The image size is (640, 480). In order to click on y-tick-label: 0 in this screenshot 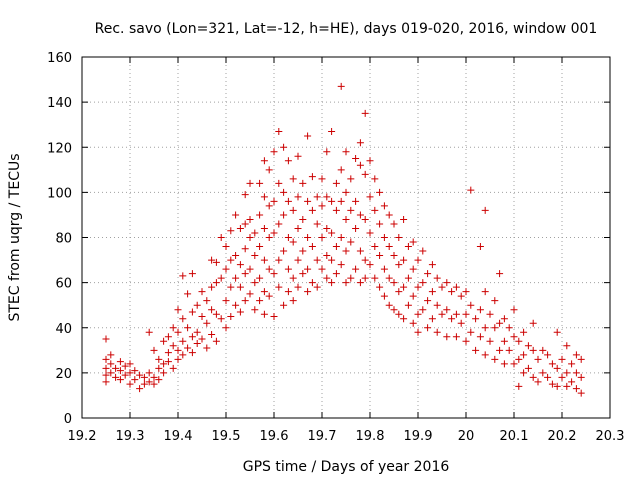, I will do `click(68, 419)`.